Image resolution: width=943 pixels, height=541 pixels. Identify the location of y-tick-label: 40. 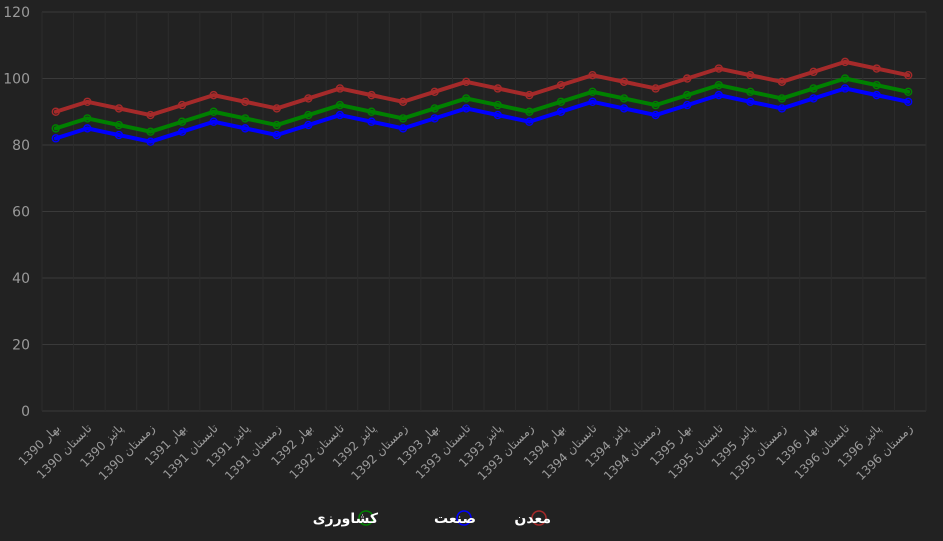
(21, 279).